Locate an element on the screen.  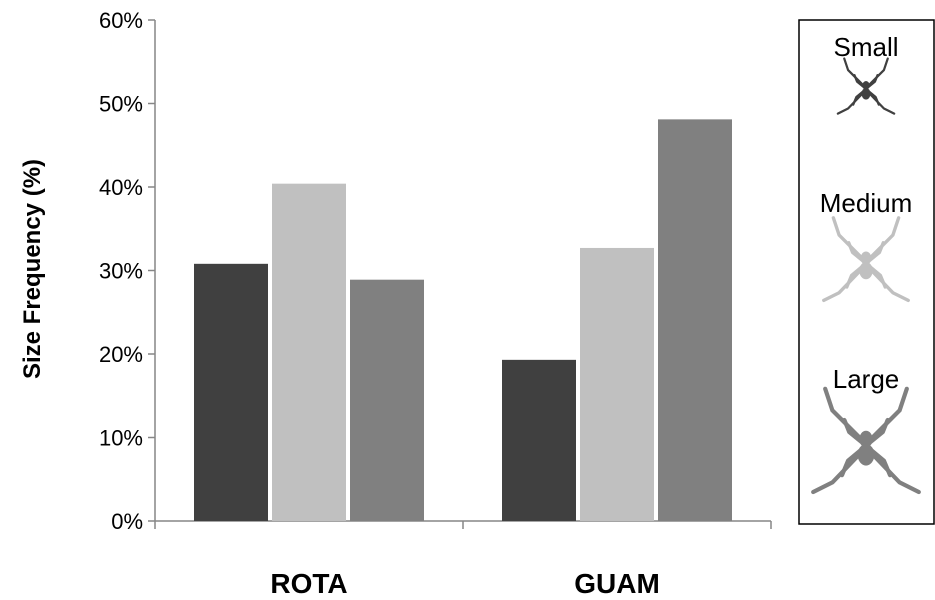
x-tick-labels: ROTA GUAM is located at coordinates (465, 583).